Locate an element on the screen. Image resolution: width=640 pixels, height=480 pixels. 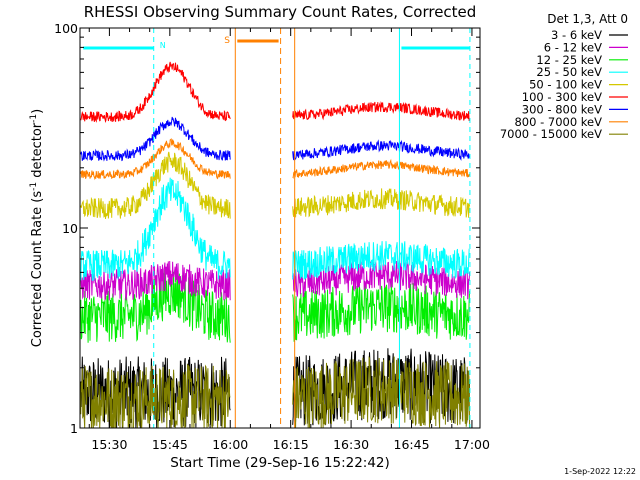
y-tick-label: 100 is located at coordinates (66, 28).